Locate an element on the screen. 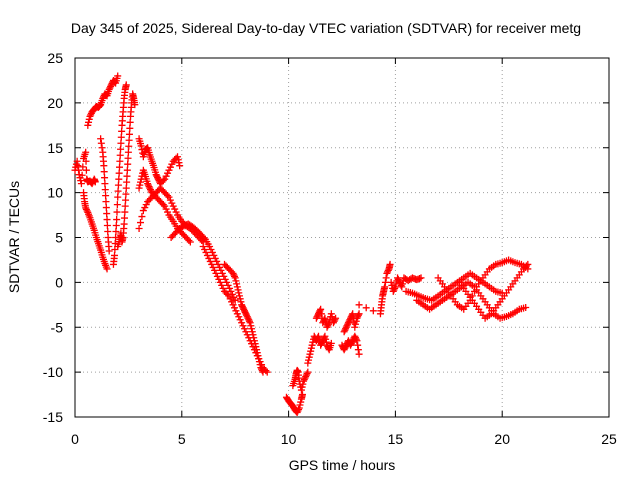 This screenshot has height=480, width=640. x-axis-label: GPS time / hours is located at coordinates (342, 465).